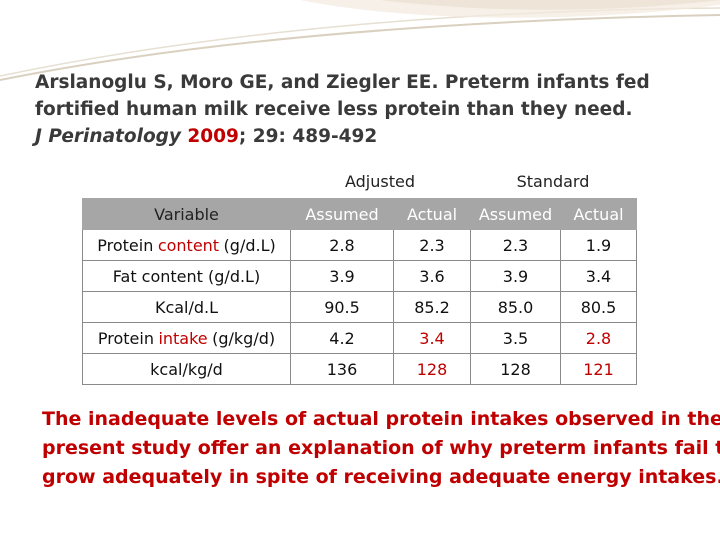  Describe the element at coordinates (183, 338) in the screenshot. I see `label-part: intake` at that location.